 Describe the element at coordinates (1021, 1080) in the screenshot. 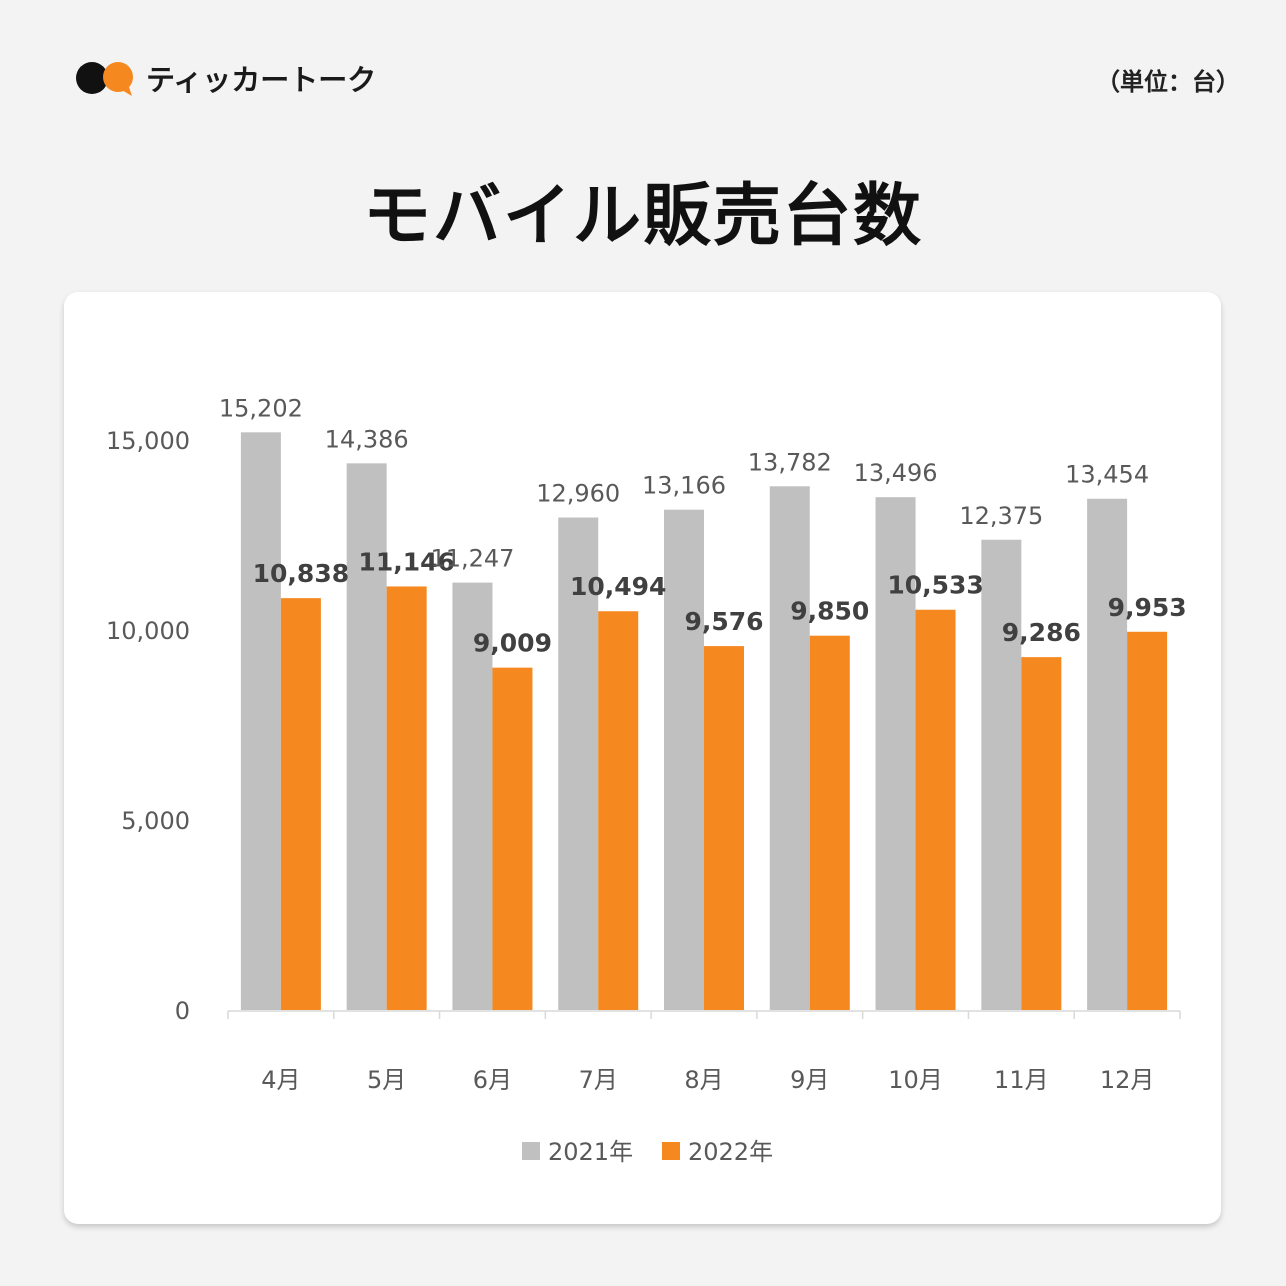

I see `x-tick-label: 11月` at that location.